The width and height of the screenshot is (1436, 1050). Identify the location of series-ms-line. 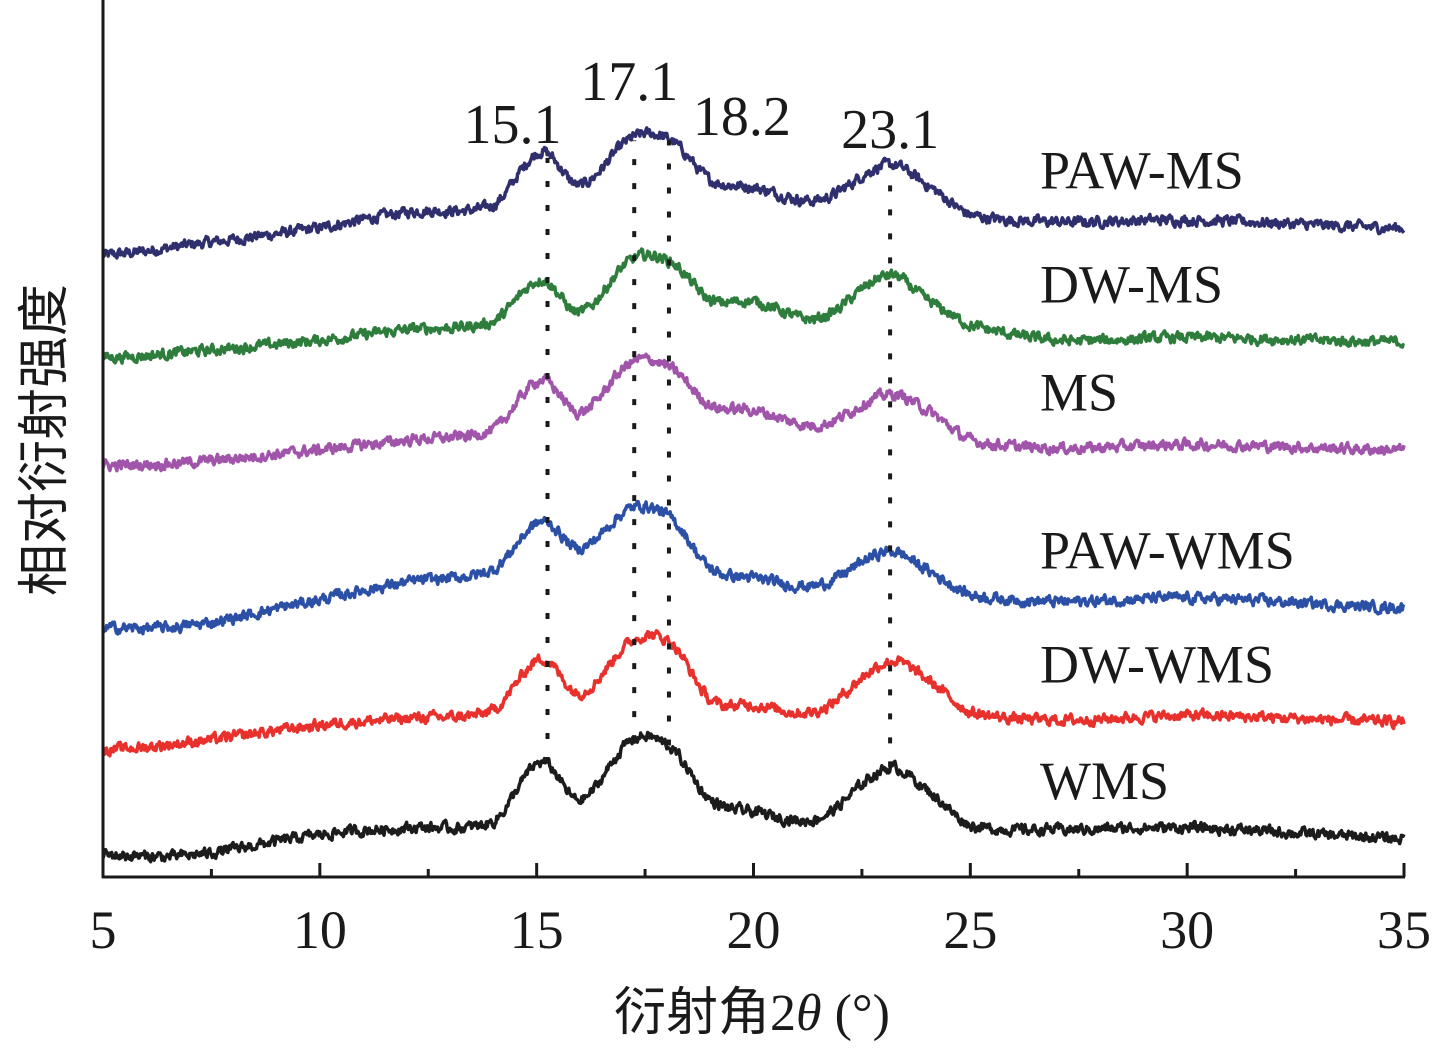
(753, 412).